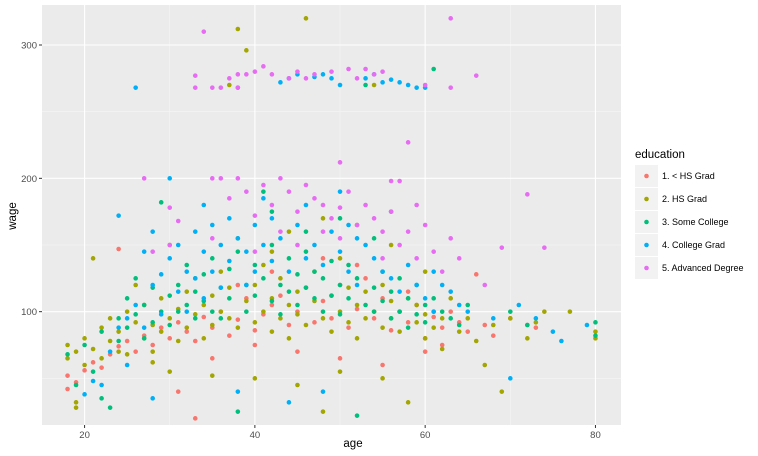 Image resolution: width=758 pixels, height=456 pixels. What do you see at coordinates (255, 435) in the screenshot?
I see `x-tick-label: 40` at bounding box center [255, 435].